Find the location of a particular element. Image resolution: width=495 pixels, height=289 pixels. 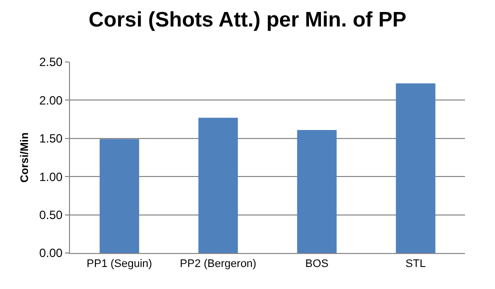

y-tick-label: 0.00 is located at coordinates (51, 253).